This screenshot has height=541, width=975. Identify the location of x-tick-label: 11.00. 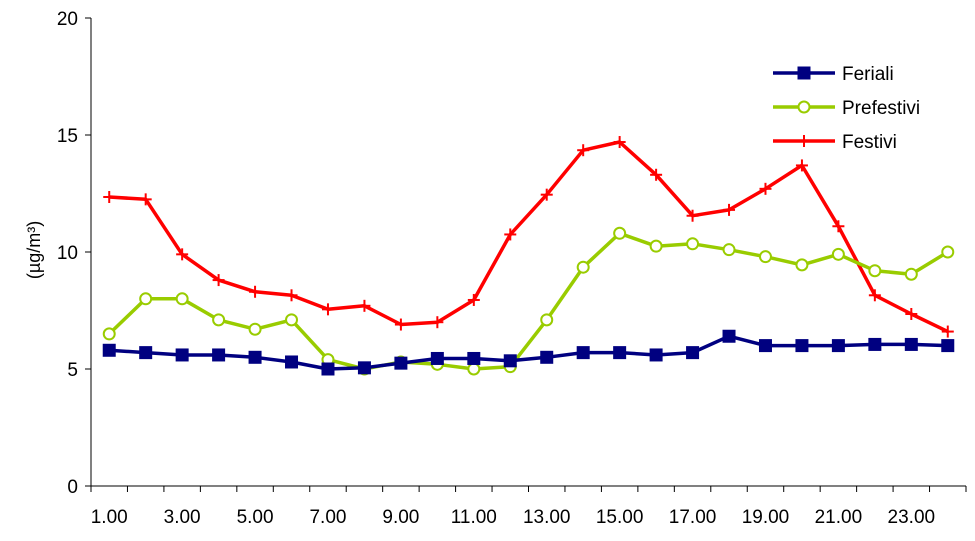
(474, 517).